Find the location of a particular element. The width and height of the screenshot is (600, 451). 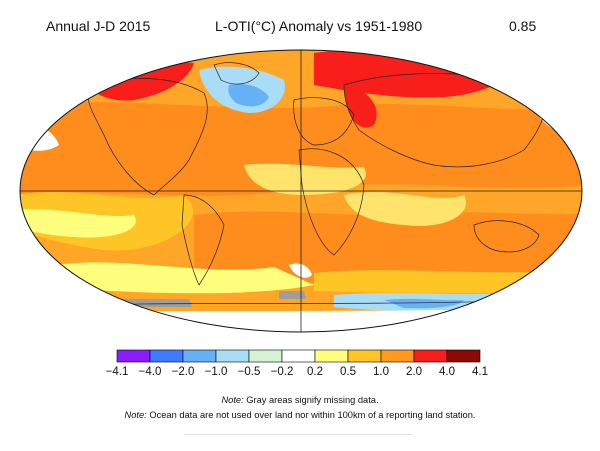

yellow-band-southern is located at coordinates (184, 278).